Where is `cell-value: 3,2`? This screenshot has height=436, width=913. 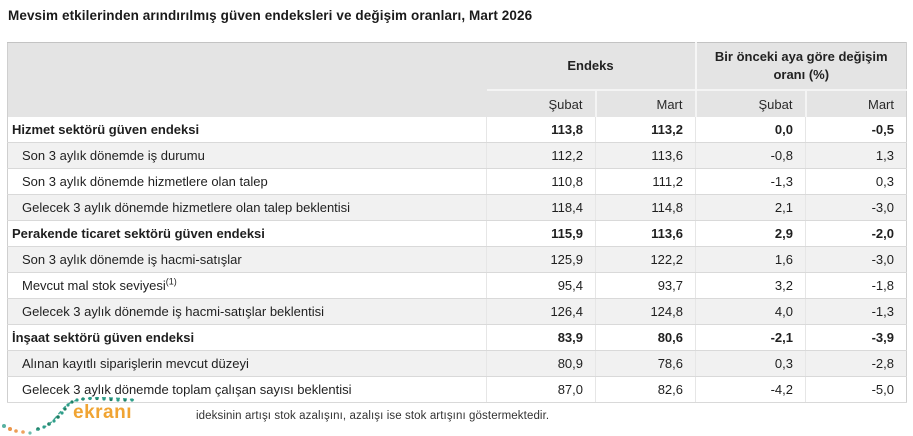
cell-value: 3,2 is located at coordinates (750, 285).